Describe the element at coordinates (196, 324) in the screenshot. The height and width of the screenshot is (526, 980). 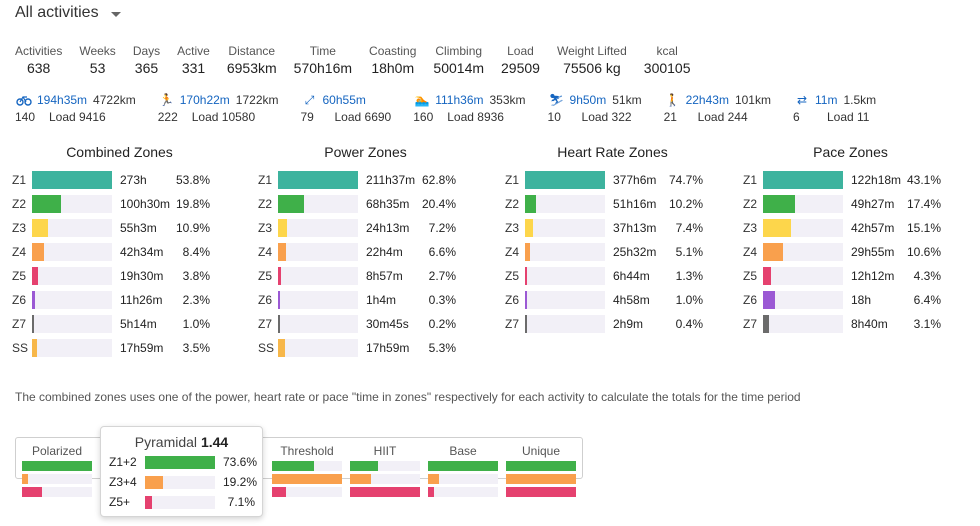
I see `zone-percent: 1.0%` at that location.